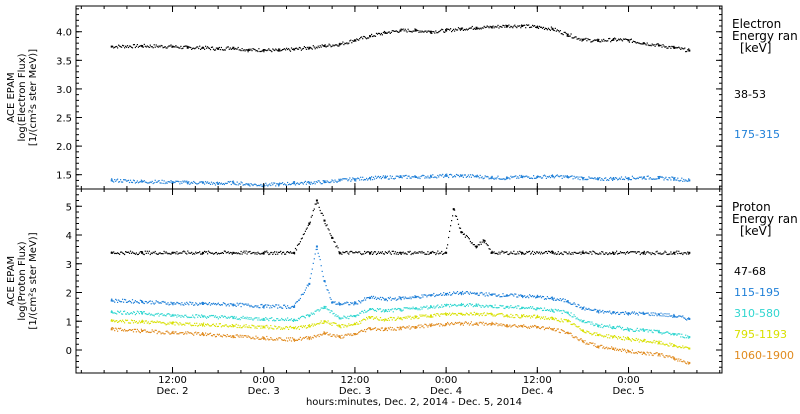 Image resolution: width=800 pixels, height=414 pixels. I want to click on y-axis-label: ACE EPAM, so click(11, 97).